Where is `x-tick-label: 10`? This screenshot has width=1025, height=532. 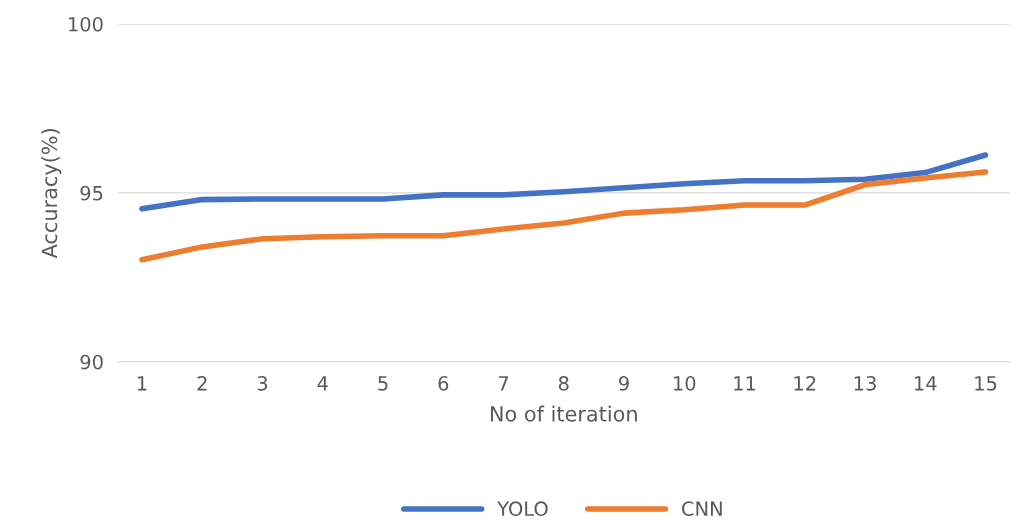
x-tick-label: 10 is located at coordinates (685, 383).